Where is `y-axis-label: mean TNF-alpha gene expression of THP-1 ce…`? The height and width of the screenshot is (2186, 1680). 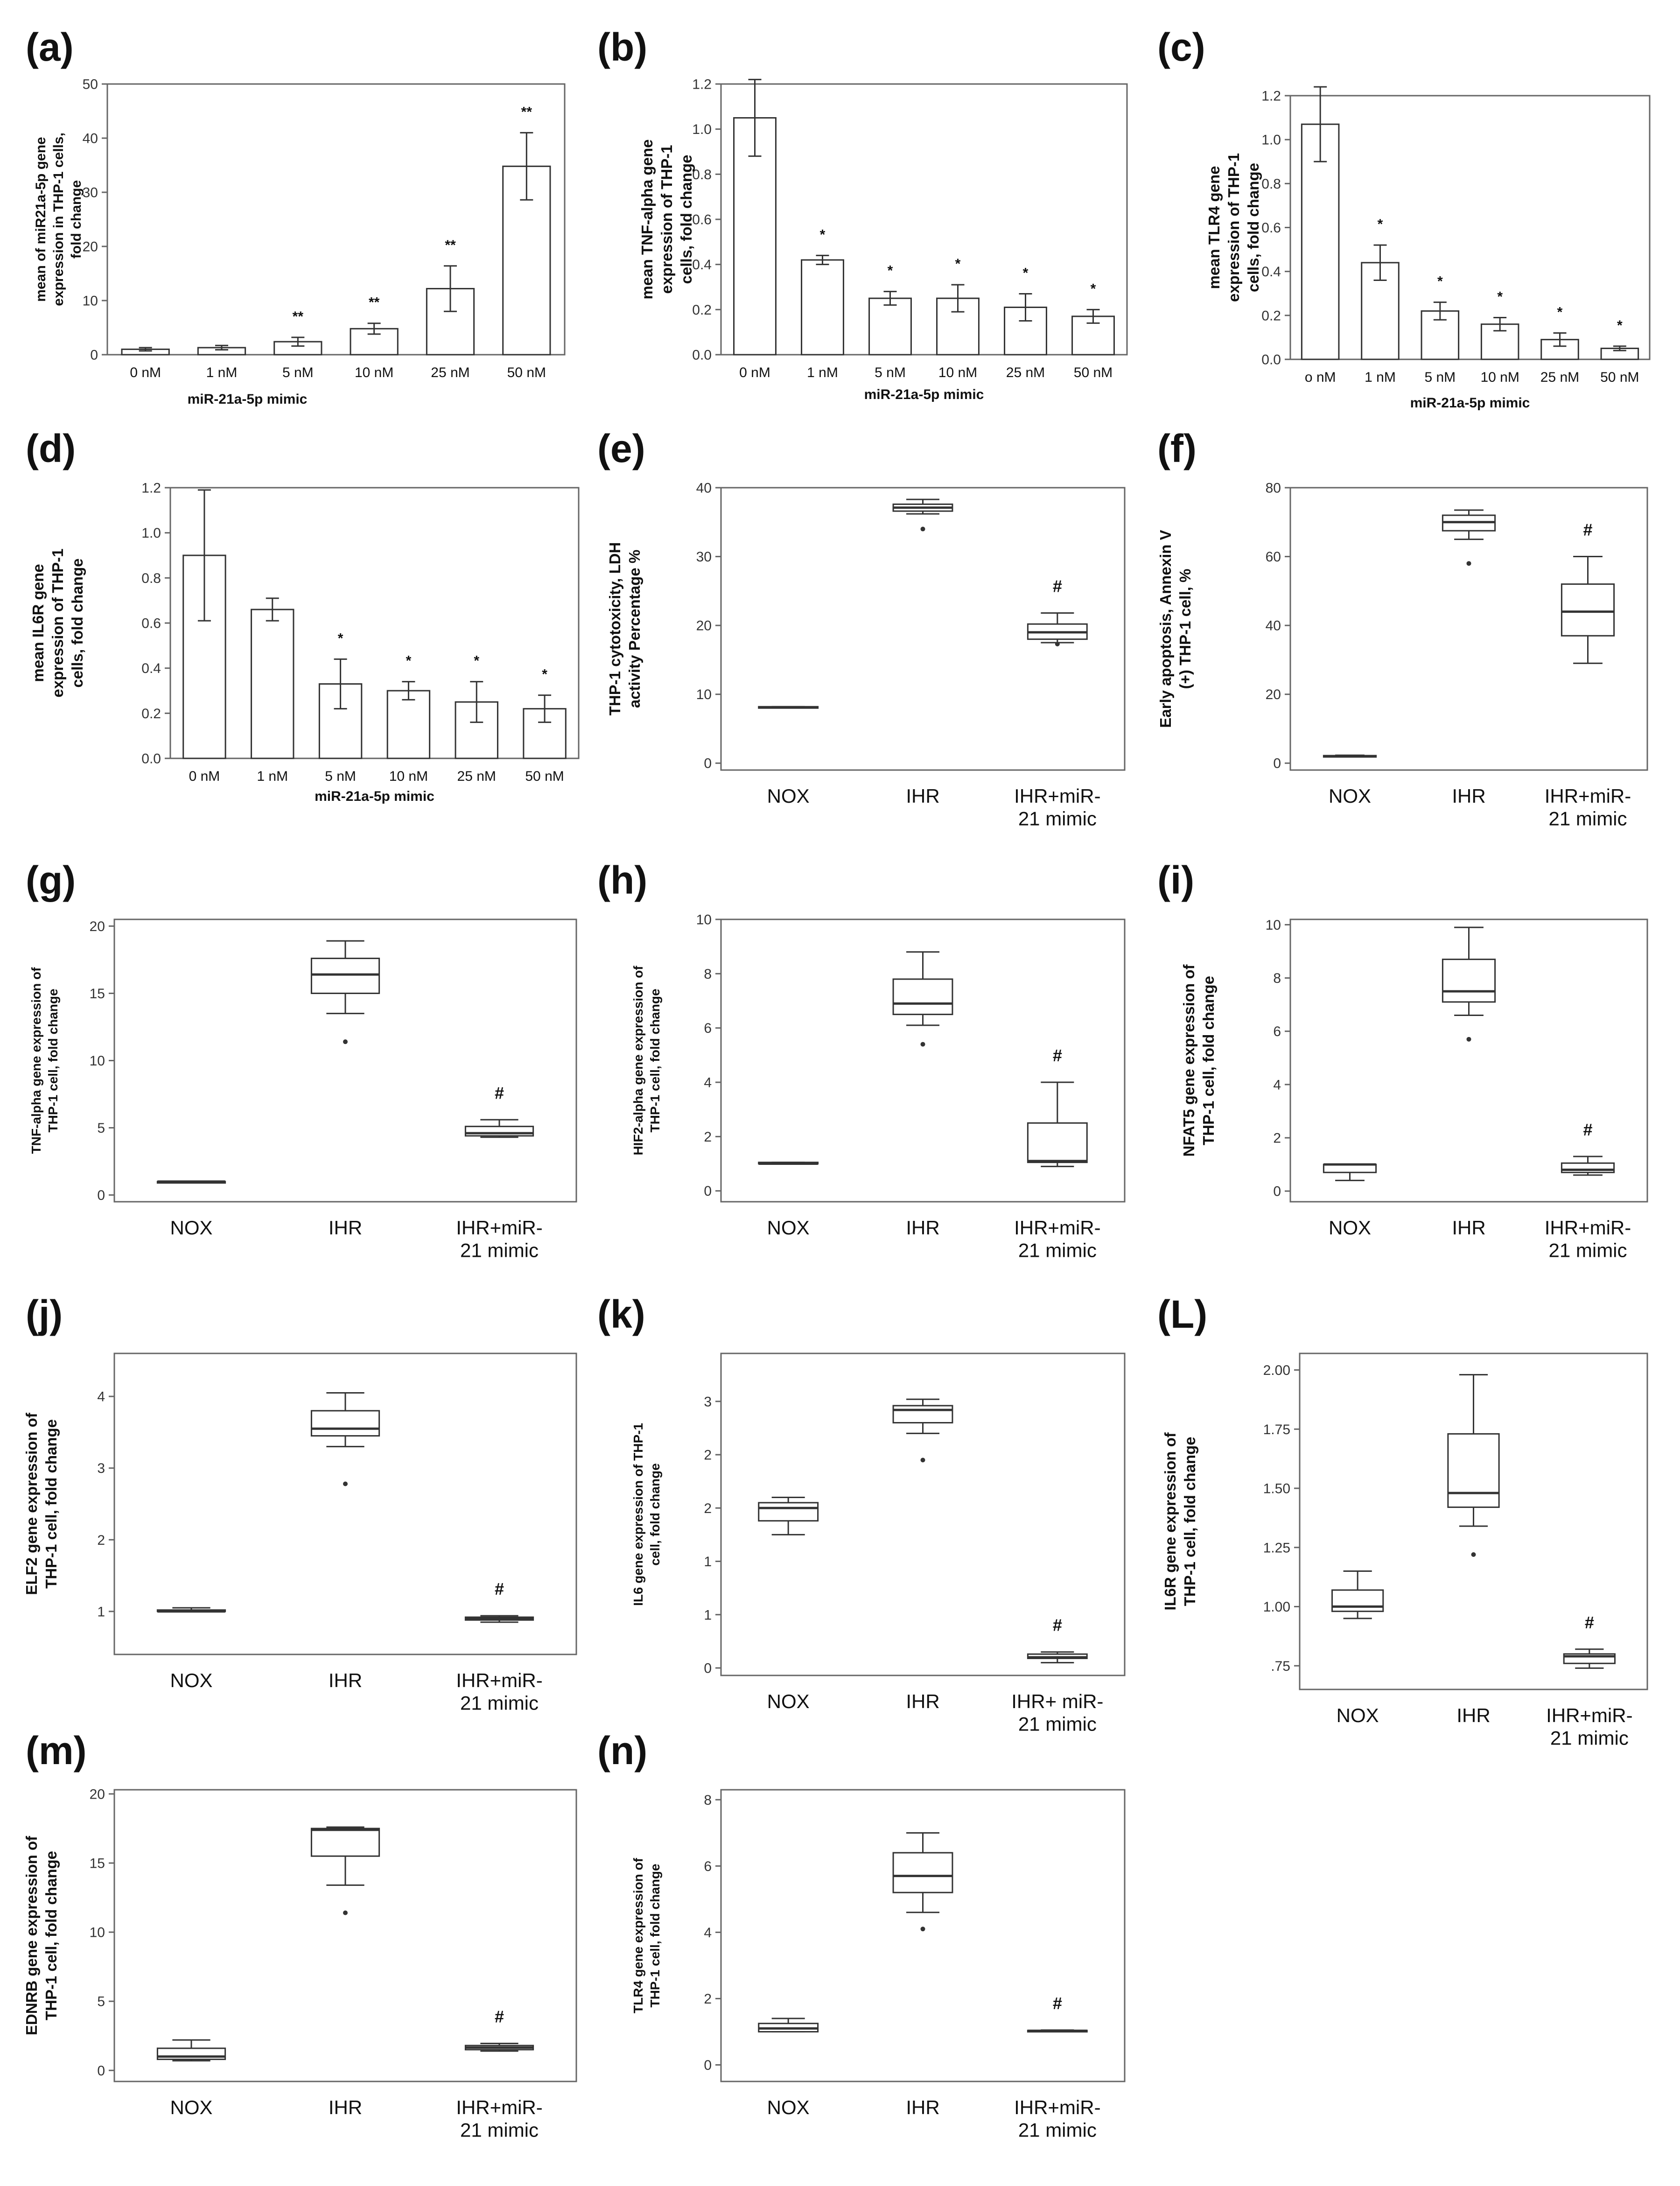
y-axis-label: mean TNF-alpha gene expression of THP-1 ce… is located at coordinates (666, 220).